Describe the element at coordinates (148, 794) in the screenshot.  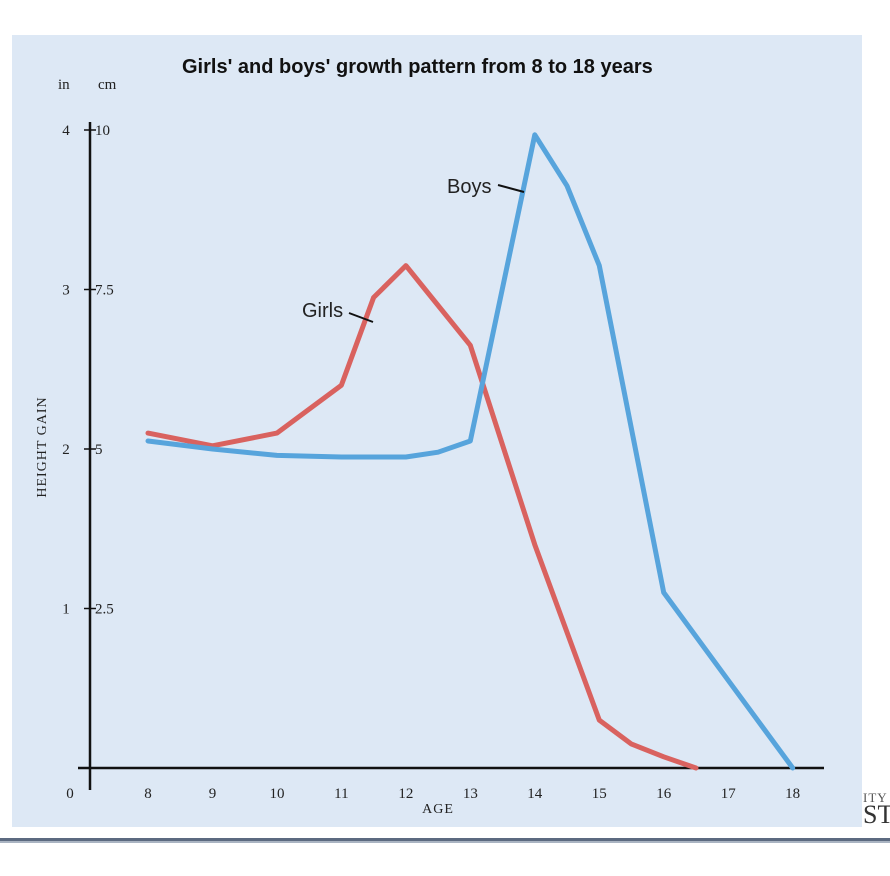
I see `x-tick-label: 8` at that location.